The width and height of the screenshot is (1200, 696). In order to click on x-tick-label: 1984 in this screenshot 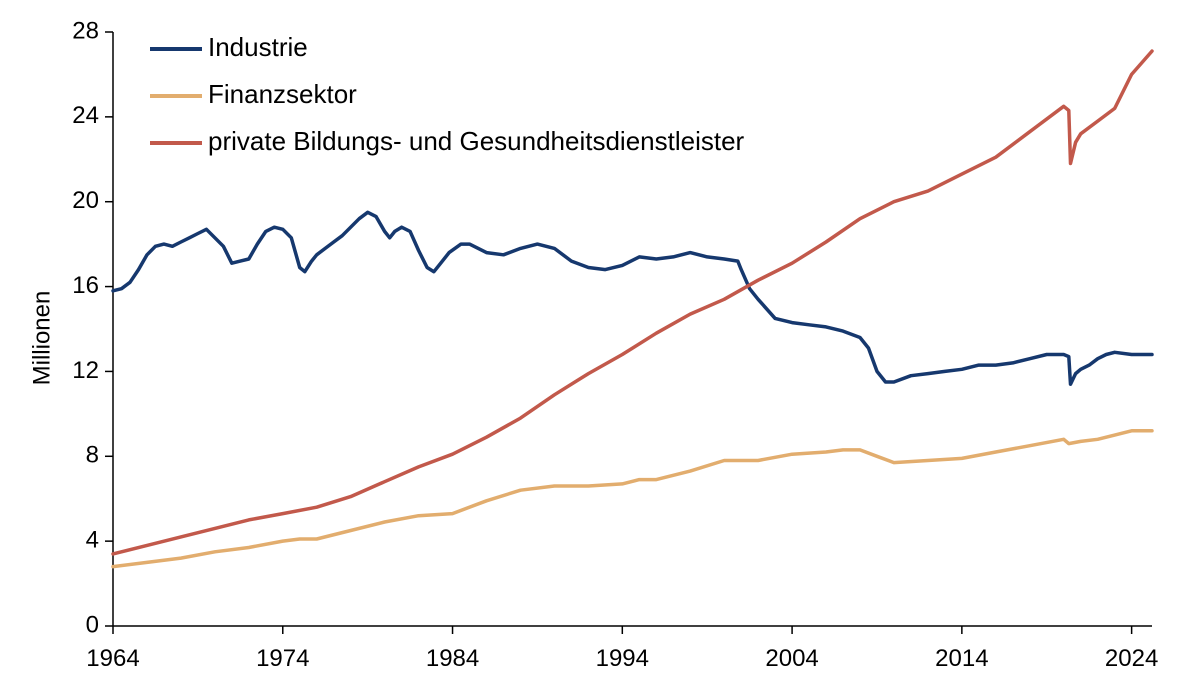, I will do `click(452, 658)`.